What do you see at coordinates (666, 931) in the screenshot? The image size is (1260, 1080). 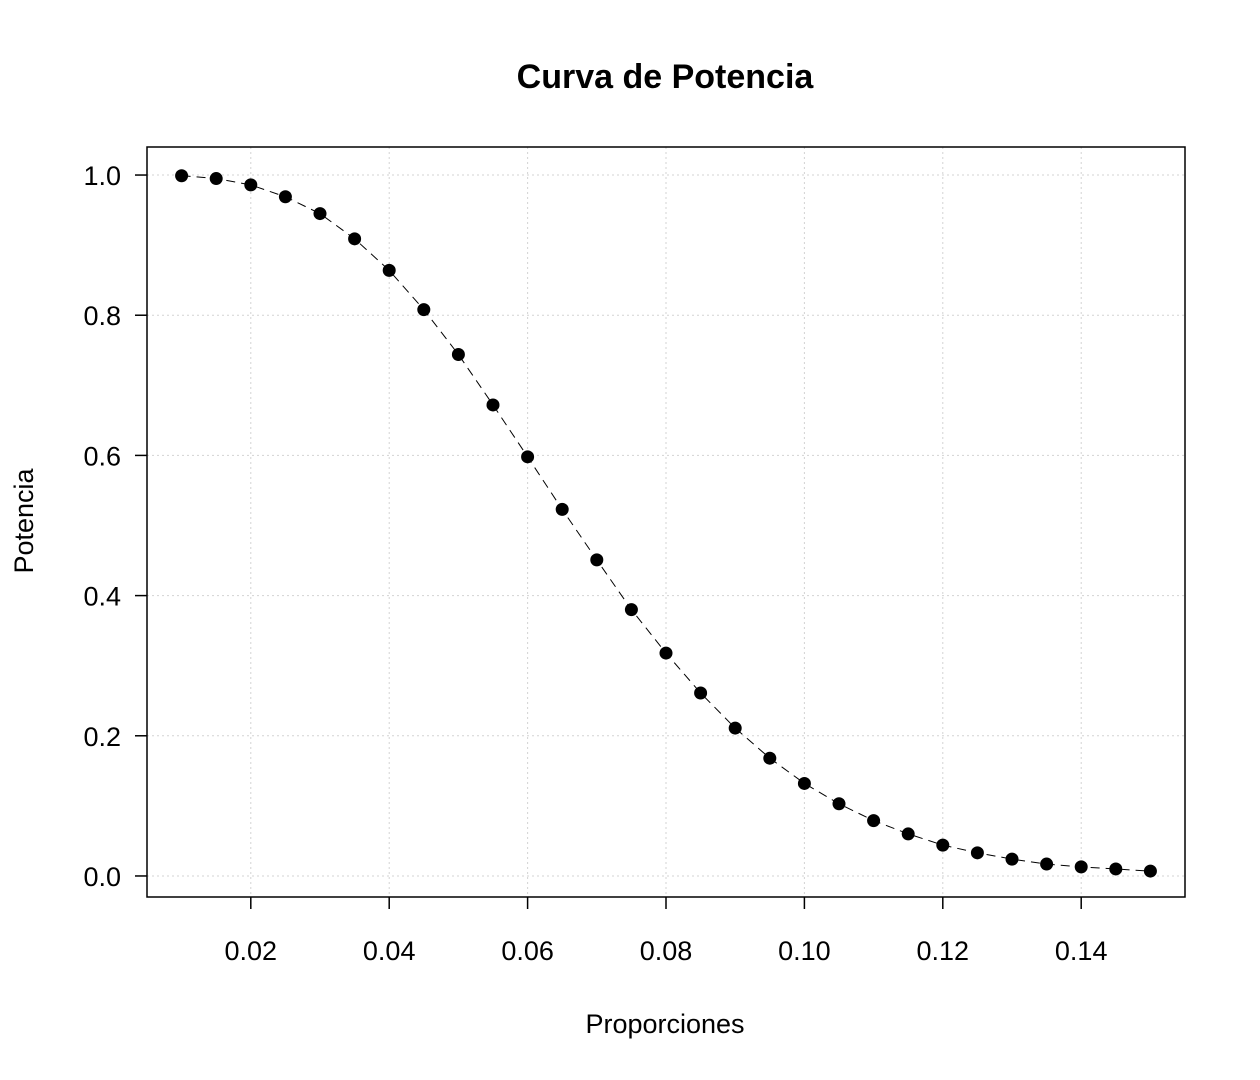 I see `x-axis: 0.02 0.04 0.06 0.08 0.10 0.12 0.14` at bounding box center [666, 931].